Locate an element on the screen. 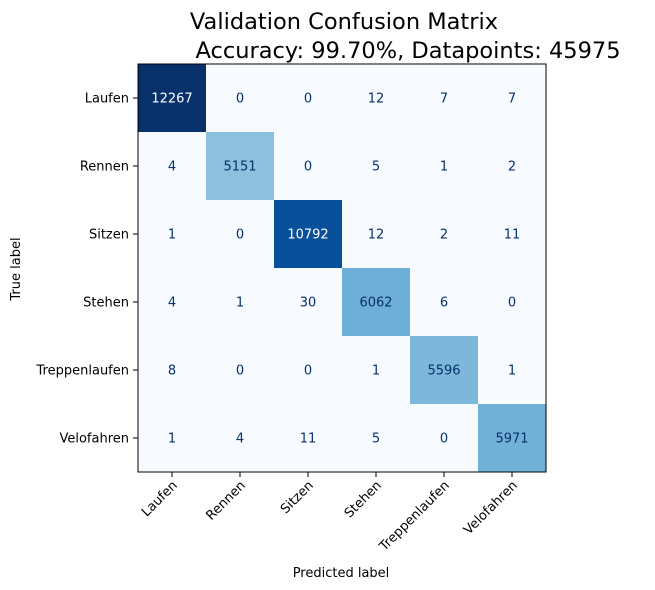 The height and width of the screenshot is (590, 655). x-tick-label: Rennen is located at coordinates (225, 500).